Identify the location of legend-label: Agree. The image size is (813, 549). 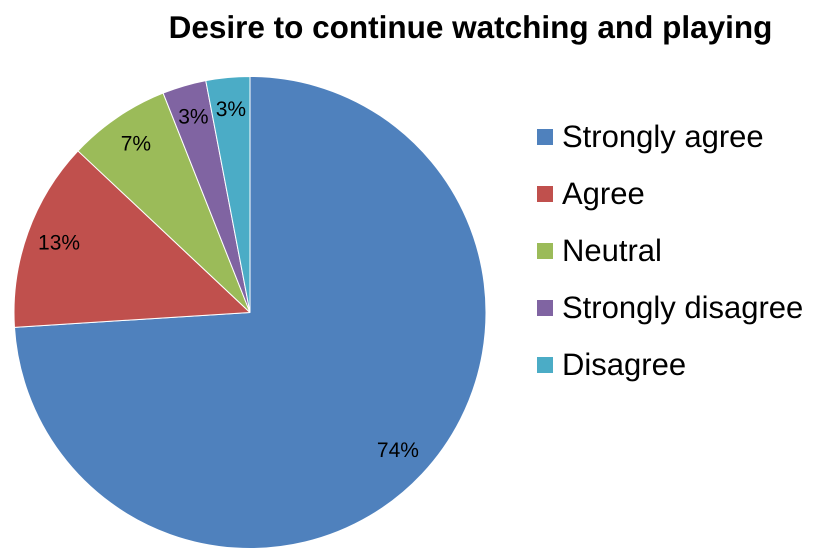
(603, 194).